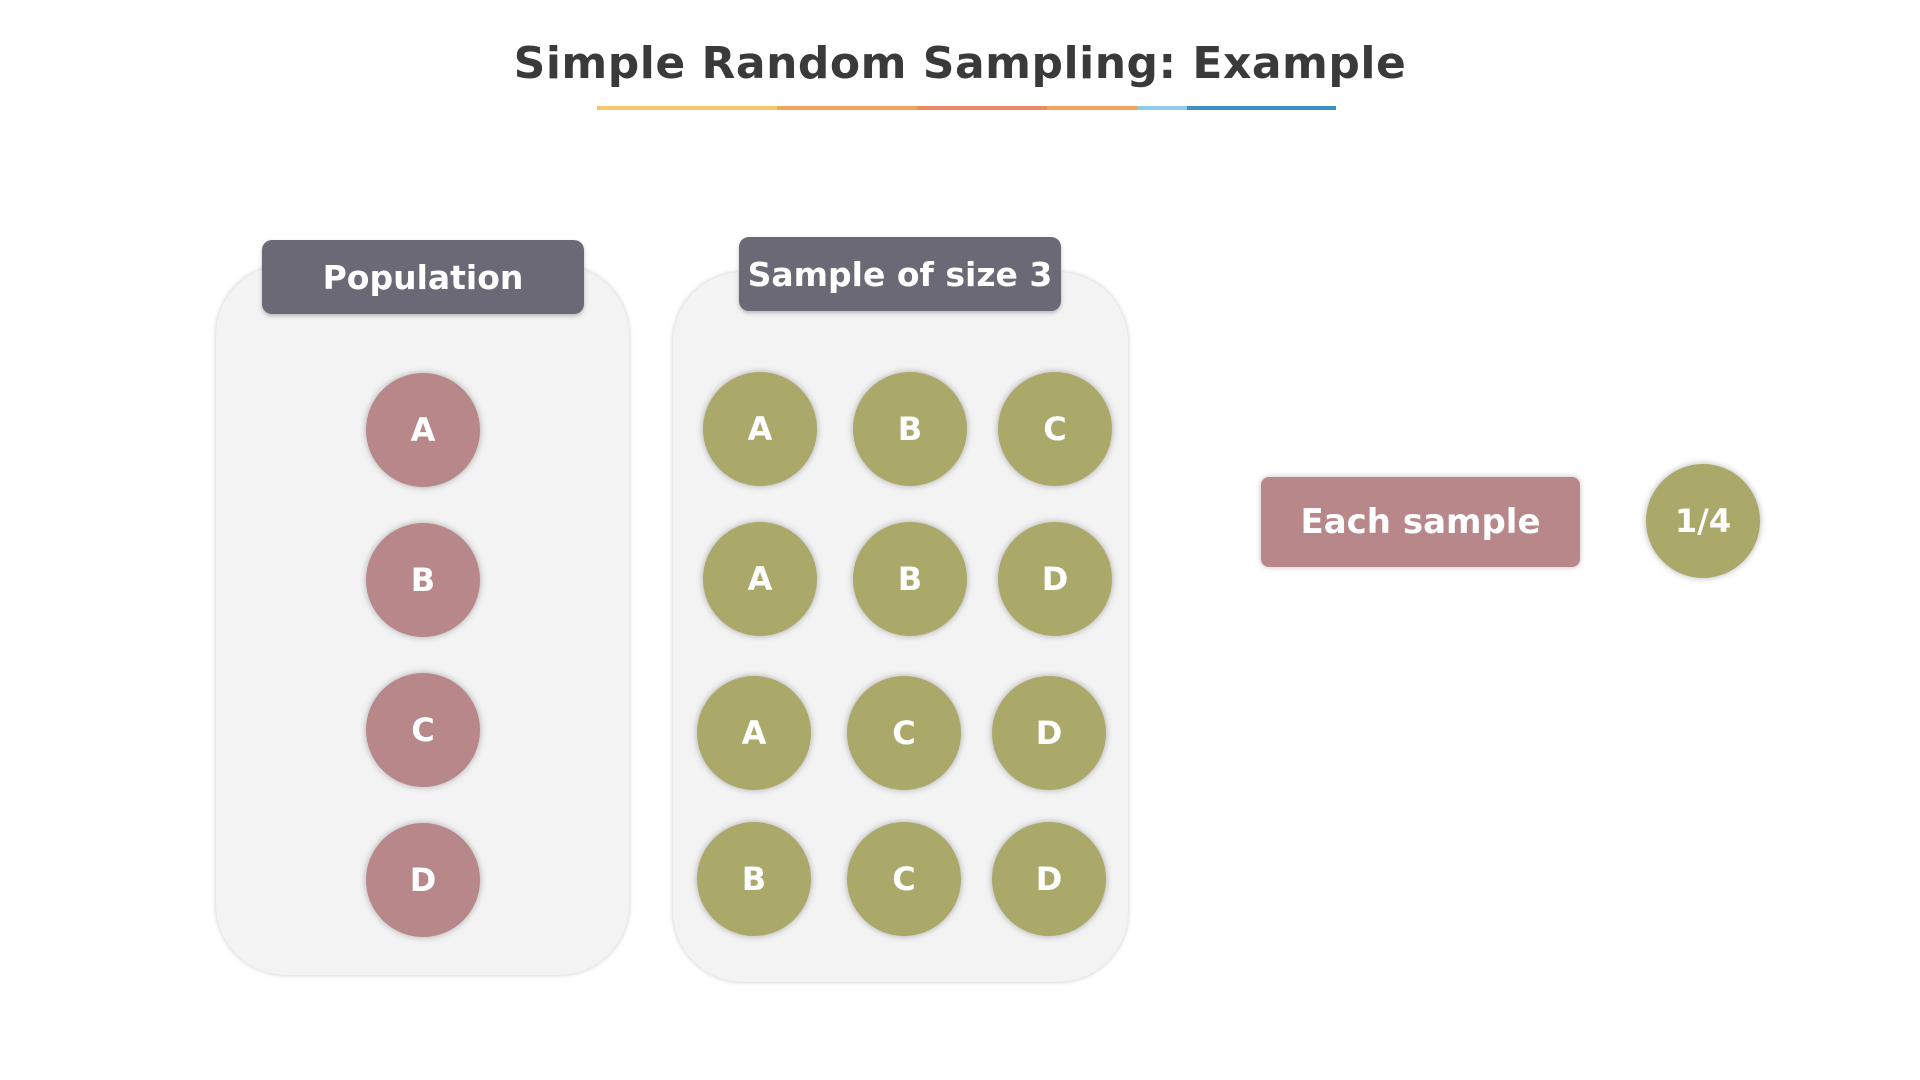 This screenshot has height=1080, width=1920. What do you see at coordinates (1049, 879) in the screenshot?
I see `sample-4-item-d: D` at bounding box center [1049, 879].